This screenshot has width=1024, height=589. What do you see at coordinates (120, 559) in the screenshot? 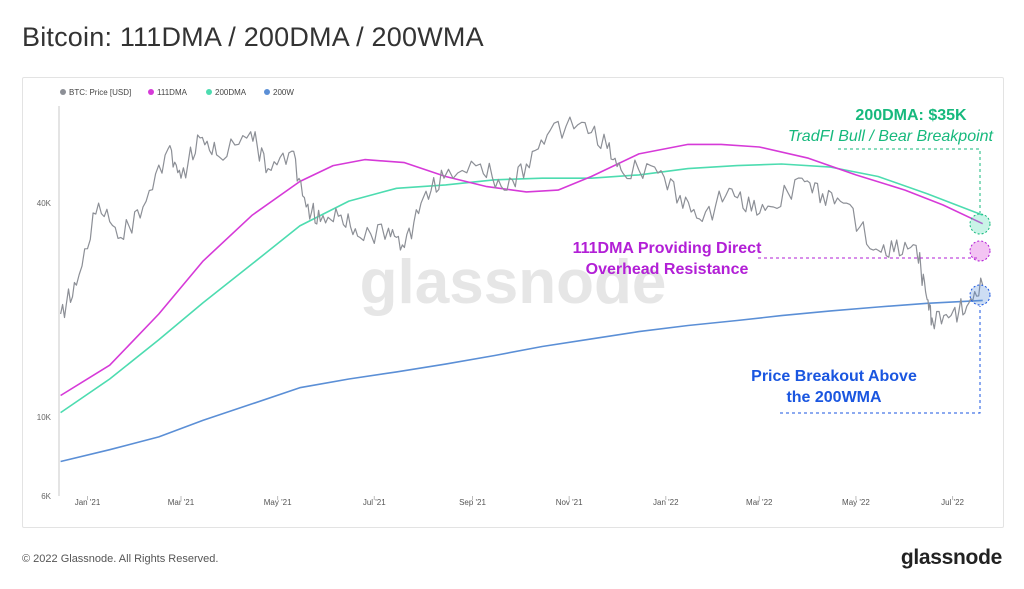
I see `copyright-notice: © 2022 Glassnode. All Rights Reserved.` at bounding box center [120, 559].